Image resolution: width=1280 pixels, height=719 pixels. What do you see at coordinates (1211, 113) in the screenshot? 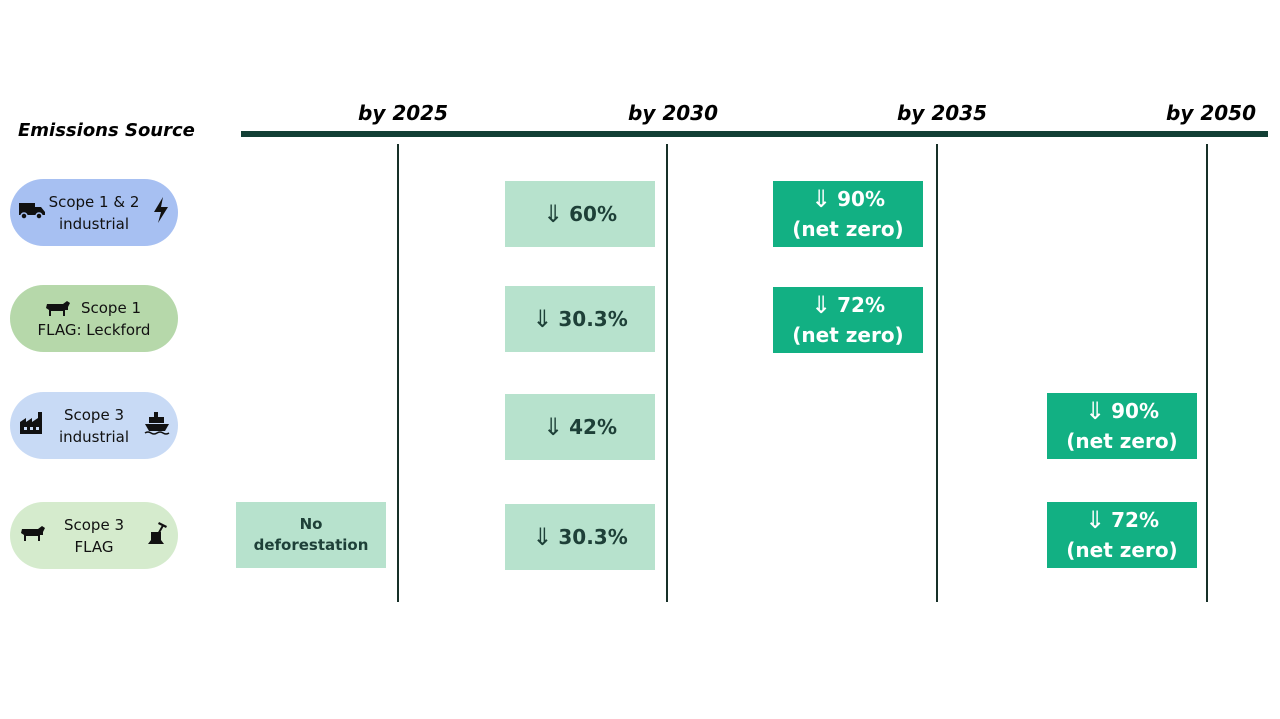
I see `year-2050-label: by 2050` at bounding box center [1211, 113].